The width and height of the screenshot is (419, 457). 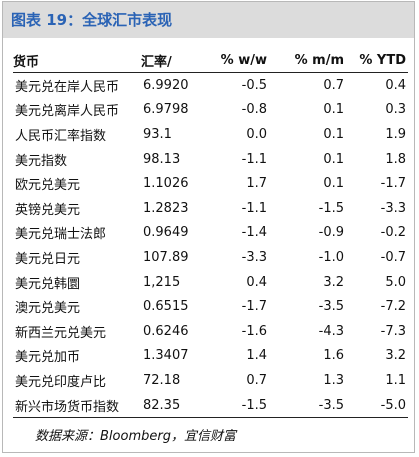 I want to click on cell-currency: 人民币汇率指数, so click(x=61, y=136).